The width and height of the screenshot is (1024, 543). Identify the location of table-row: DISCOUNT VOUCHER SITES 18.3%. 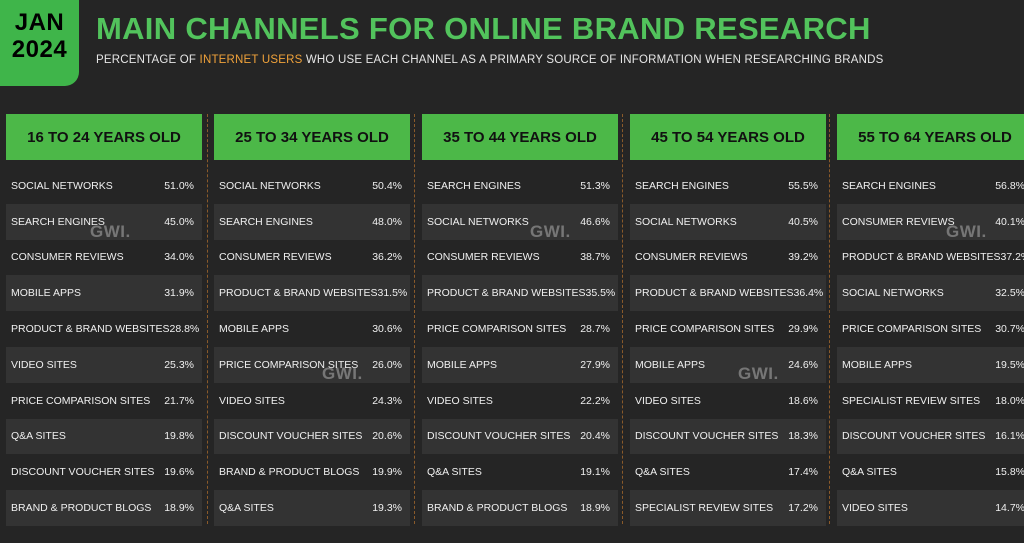
(728, 436).